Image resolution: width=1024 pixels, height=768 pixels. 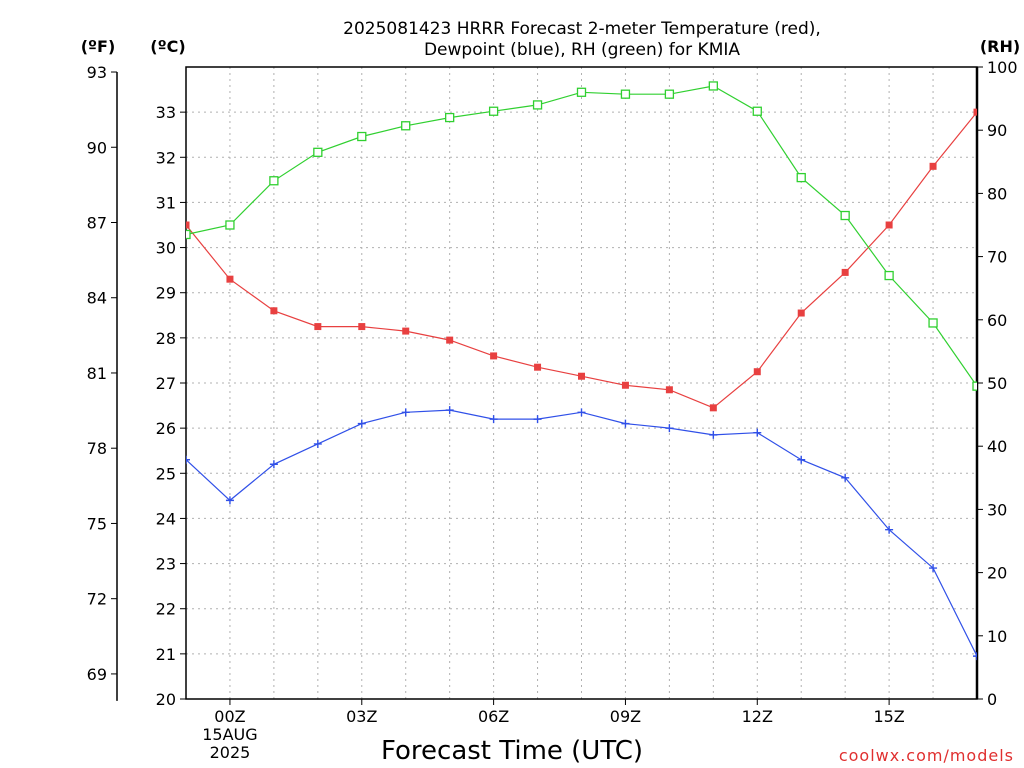 I want to click on x-tick-sublabel-date: 15AUG, so click(x=229, y=734).